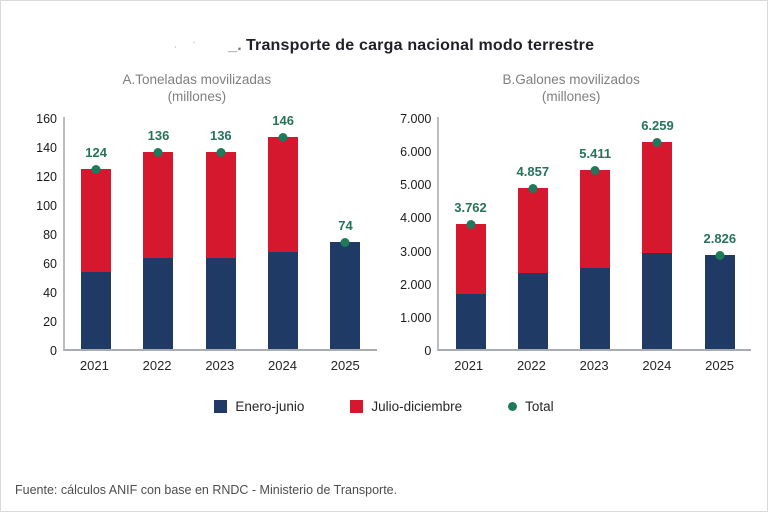  I want to click on total-value-label: 4.857, so click(533, 172).